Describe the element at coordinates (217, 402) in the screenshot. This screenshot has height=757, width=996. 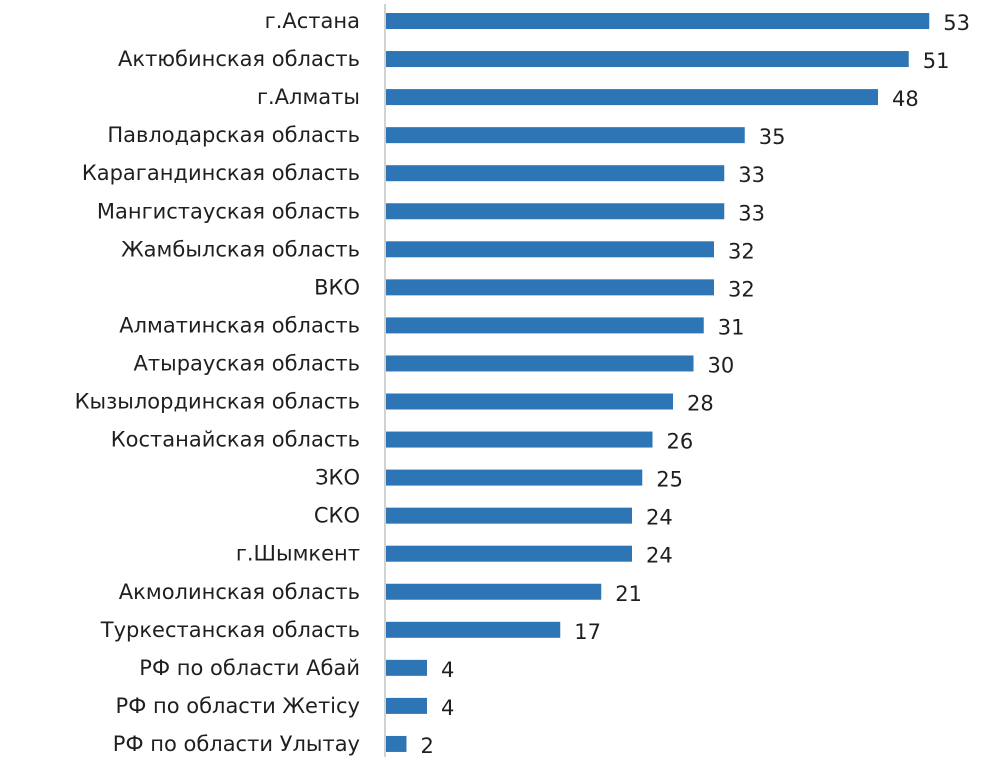
I see `category-label: Кызылординская область` at that location.